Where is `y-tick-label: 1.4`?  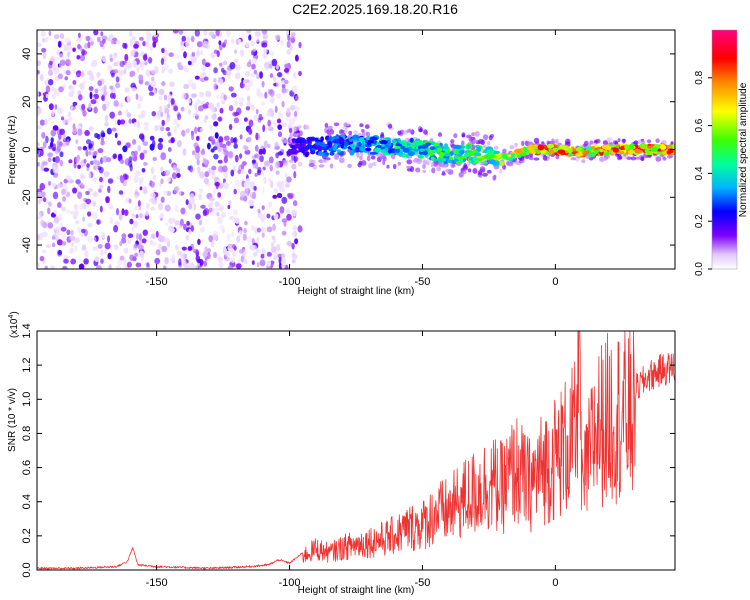
y-tick-label: 1.4 is located at coordinates (27, 330).